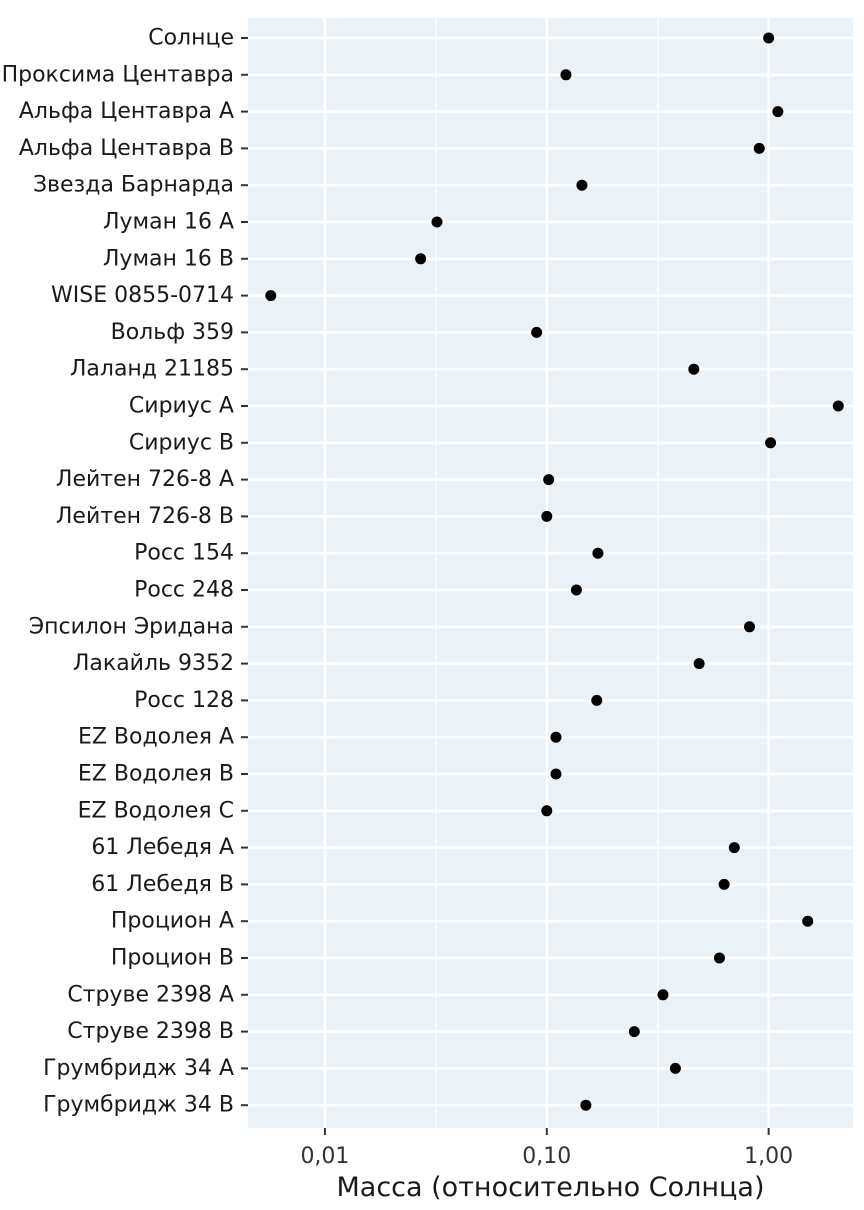 This screenshot has height=1210, width=864. What do you see at coordinates (162, 884) in the screenshot?
I see `y-tick-label: 61 Лебедя B` at bounding box center [162, 884].